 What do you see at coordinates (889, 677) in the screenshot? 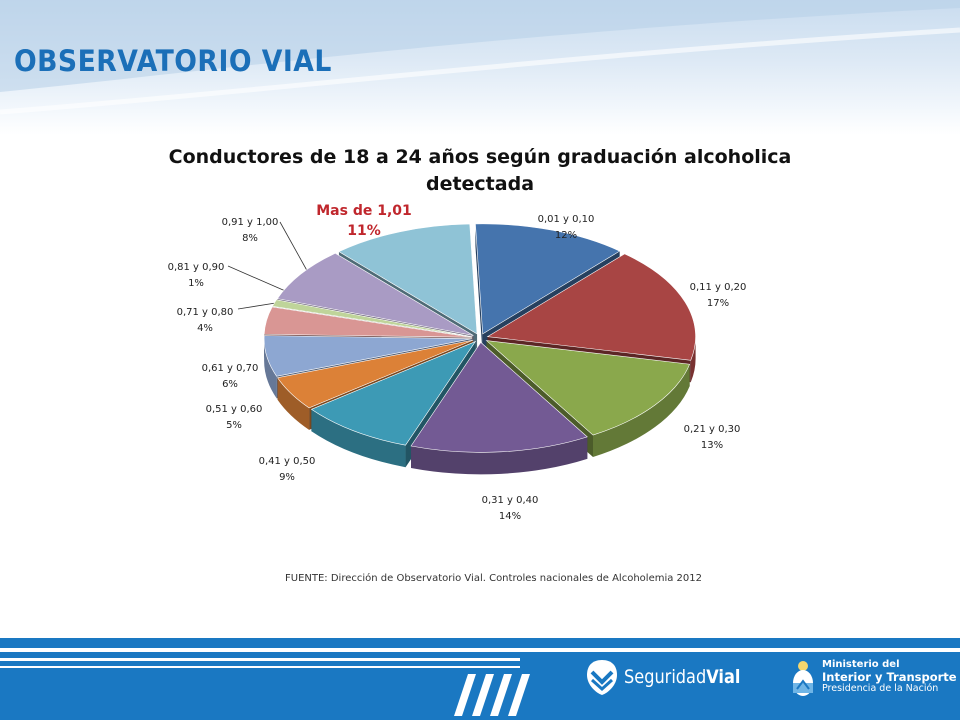
I see `ministerio-line2: Interior y Transporte` at bounding box center [889, 677].